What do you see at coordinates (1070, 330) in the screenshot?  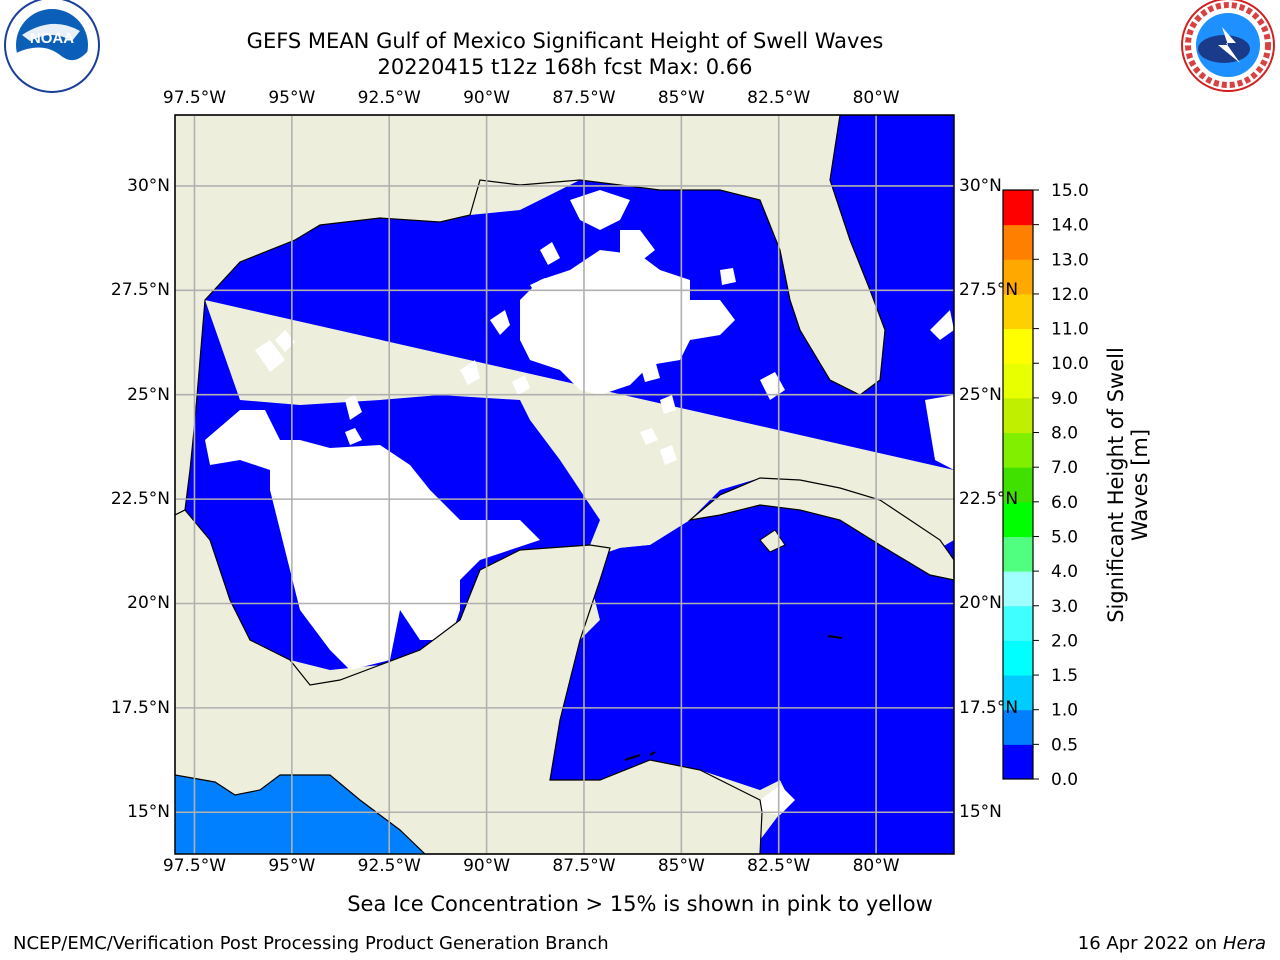 I see `colorbar-tick-label: 11.0` at bounding box center [1070, 330].